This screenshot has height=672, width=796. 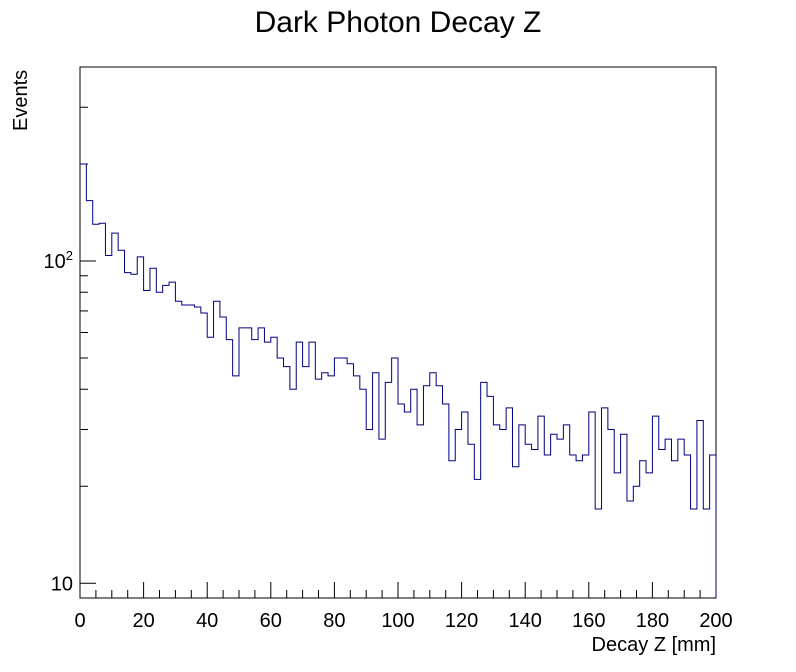 What do you see at coordinates (588, 621) in the screenshot?
I see `x-tick-label: 160` at bounding box center [588, 621].